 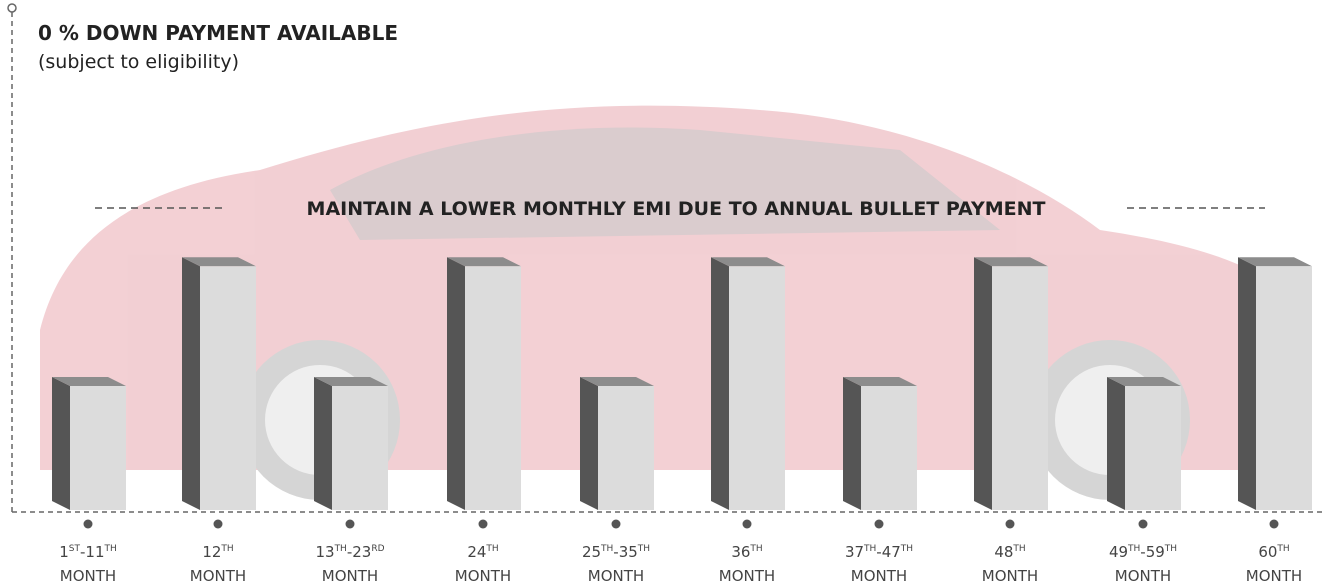 I want to click on label-text: -47, so click(x=888, y=552).